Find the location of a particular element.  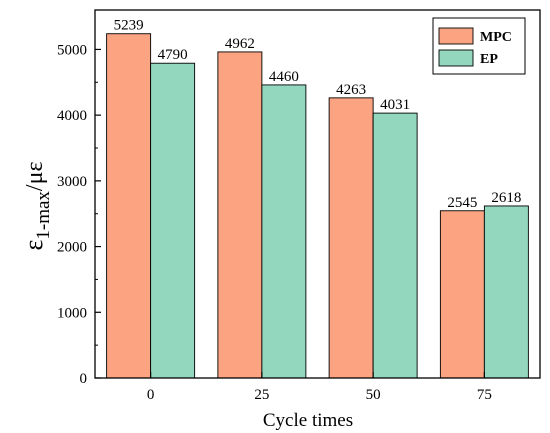

y-tick-label-3000: 3000 is located at coordinates (72, 182).